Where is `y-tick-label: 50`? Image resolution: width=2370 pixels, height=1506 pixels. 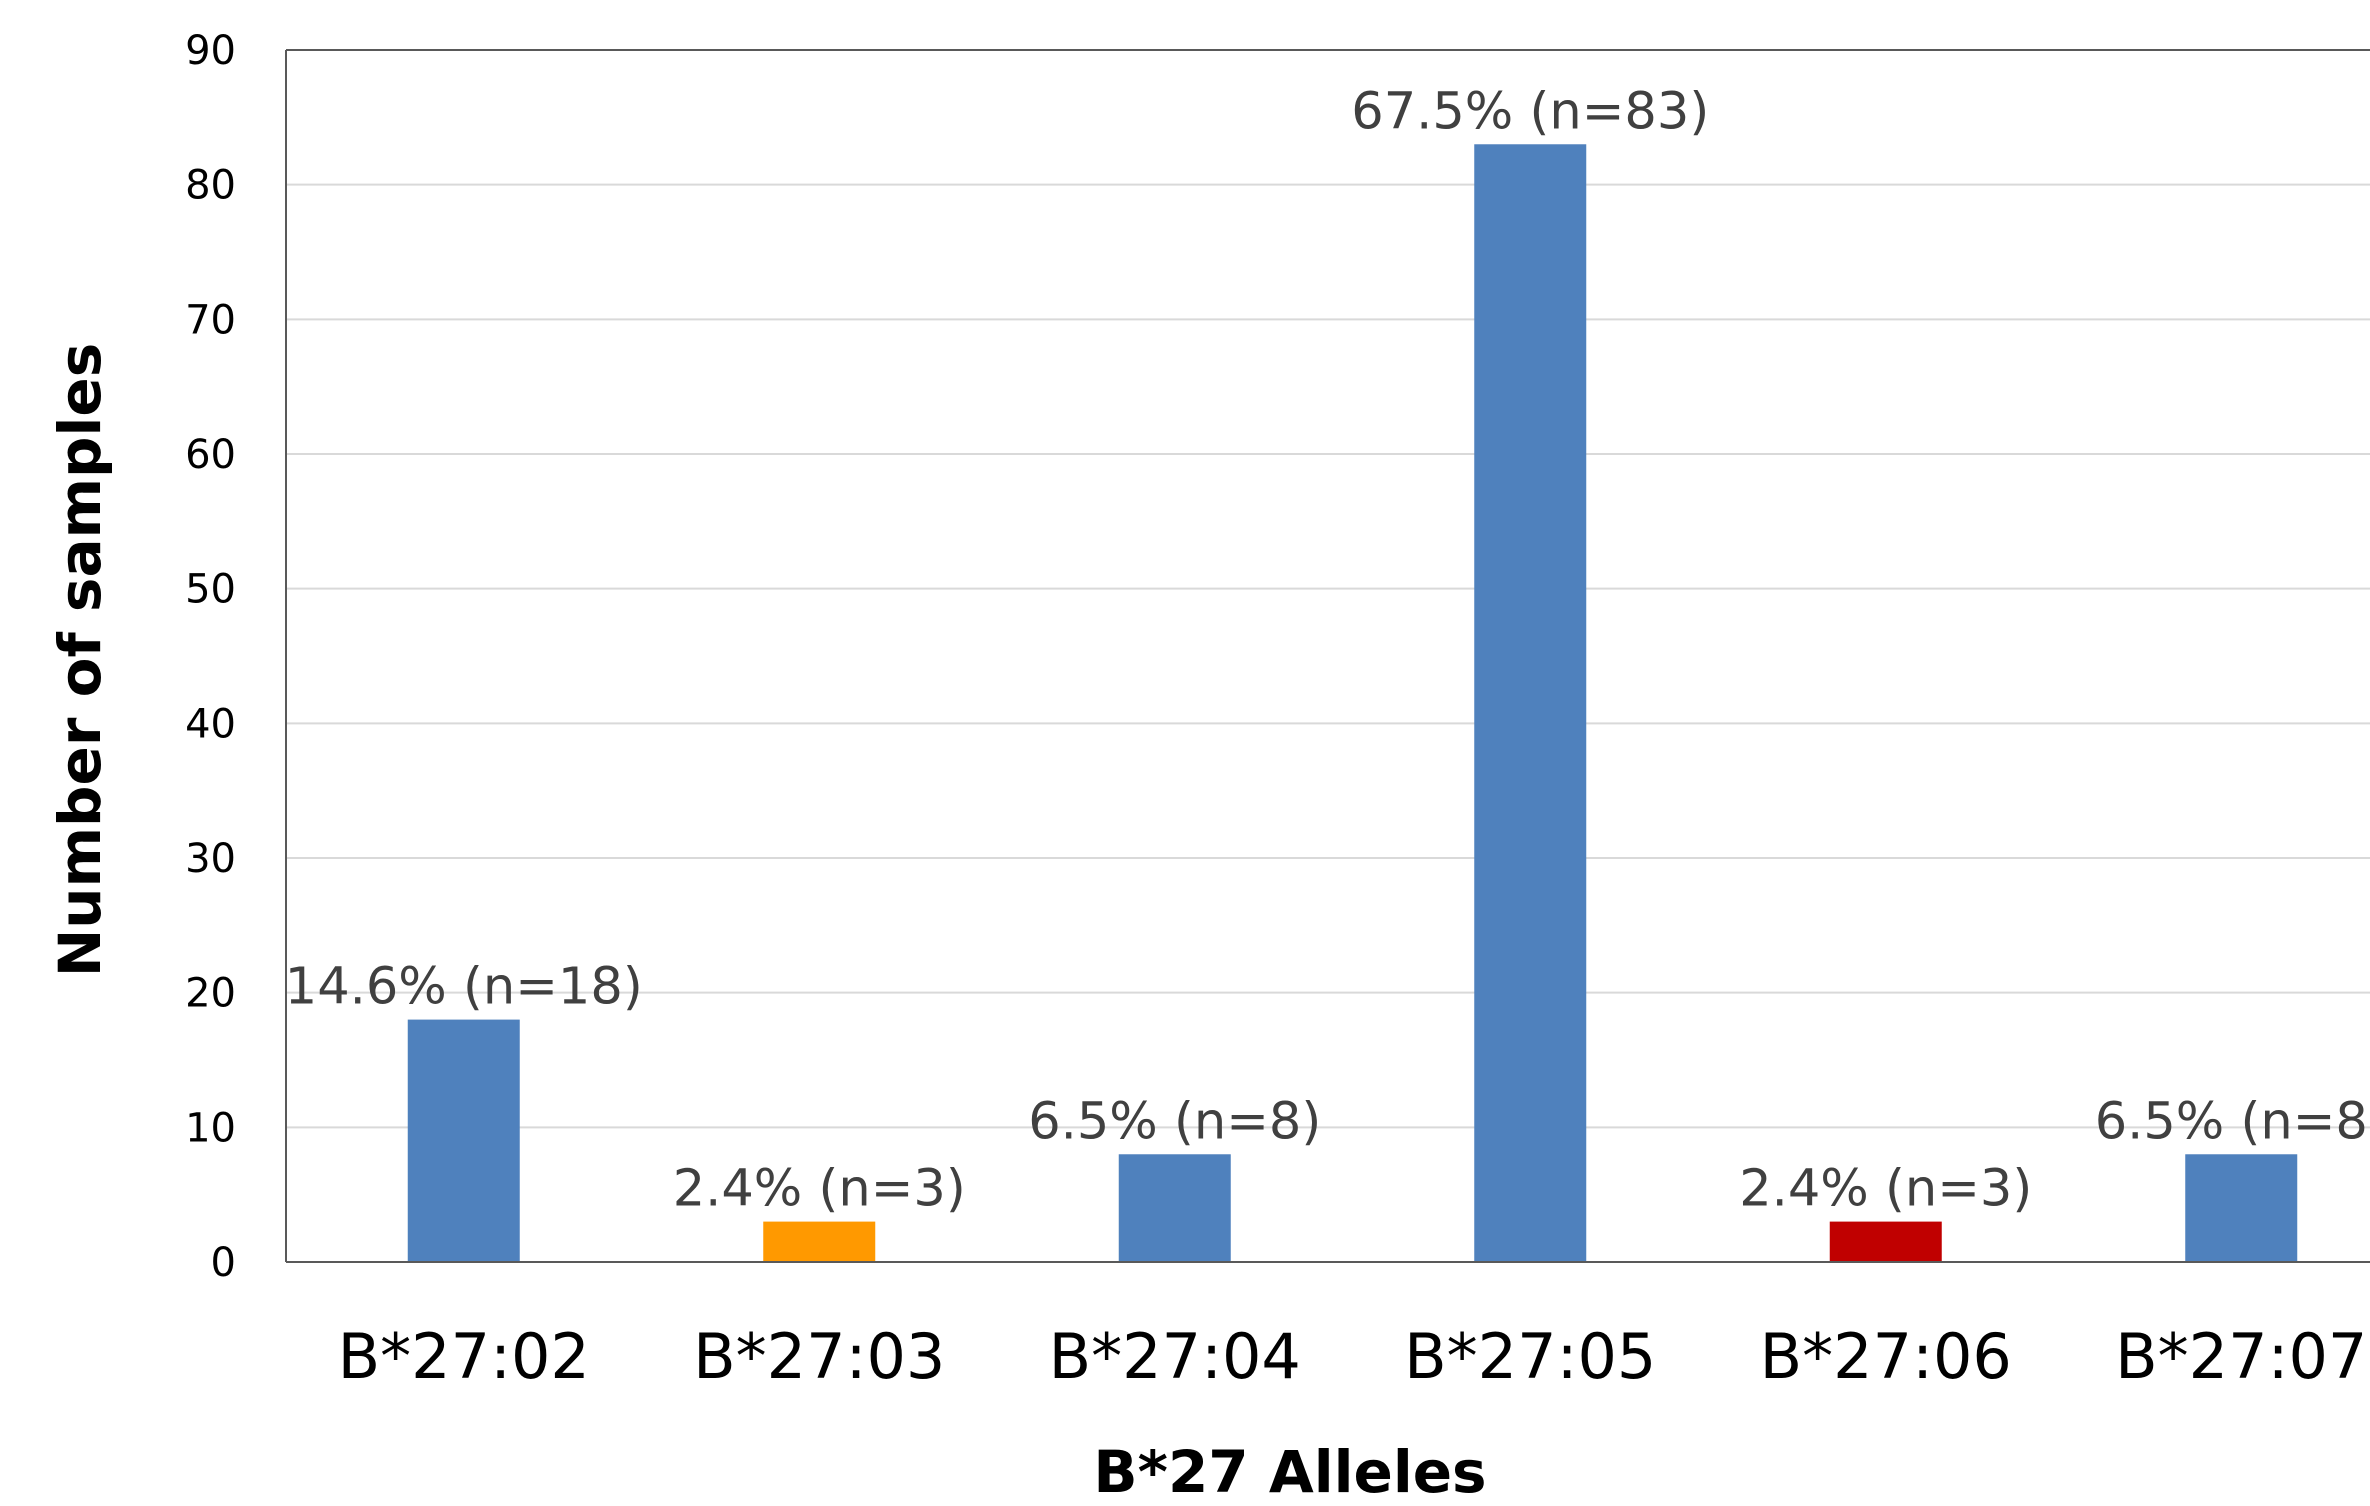
y-tick-label: 50 is located at coordinates (210, 590).